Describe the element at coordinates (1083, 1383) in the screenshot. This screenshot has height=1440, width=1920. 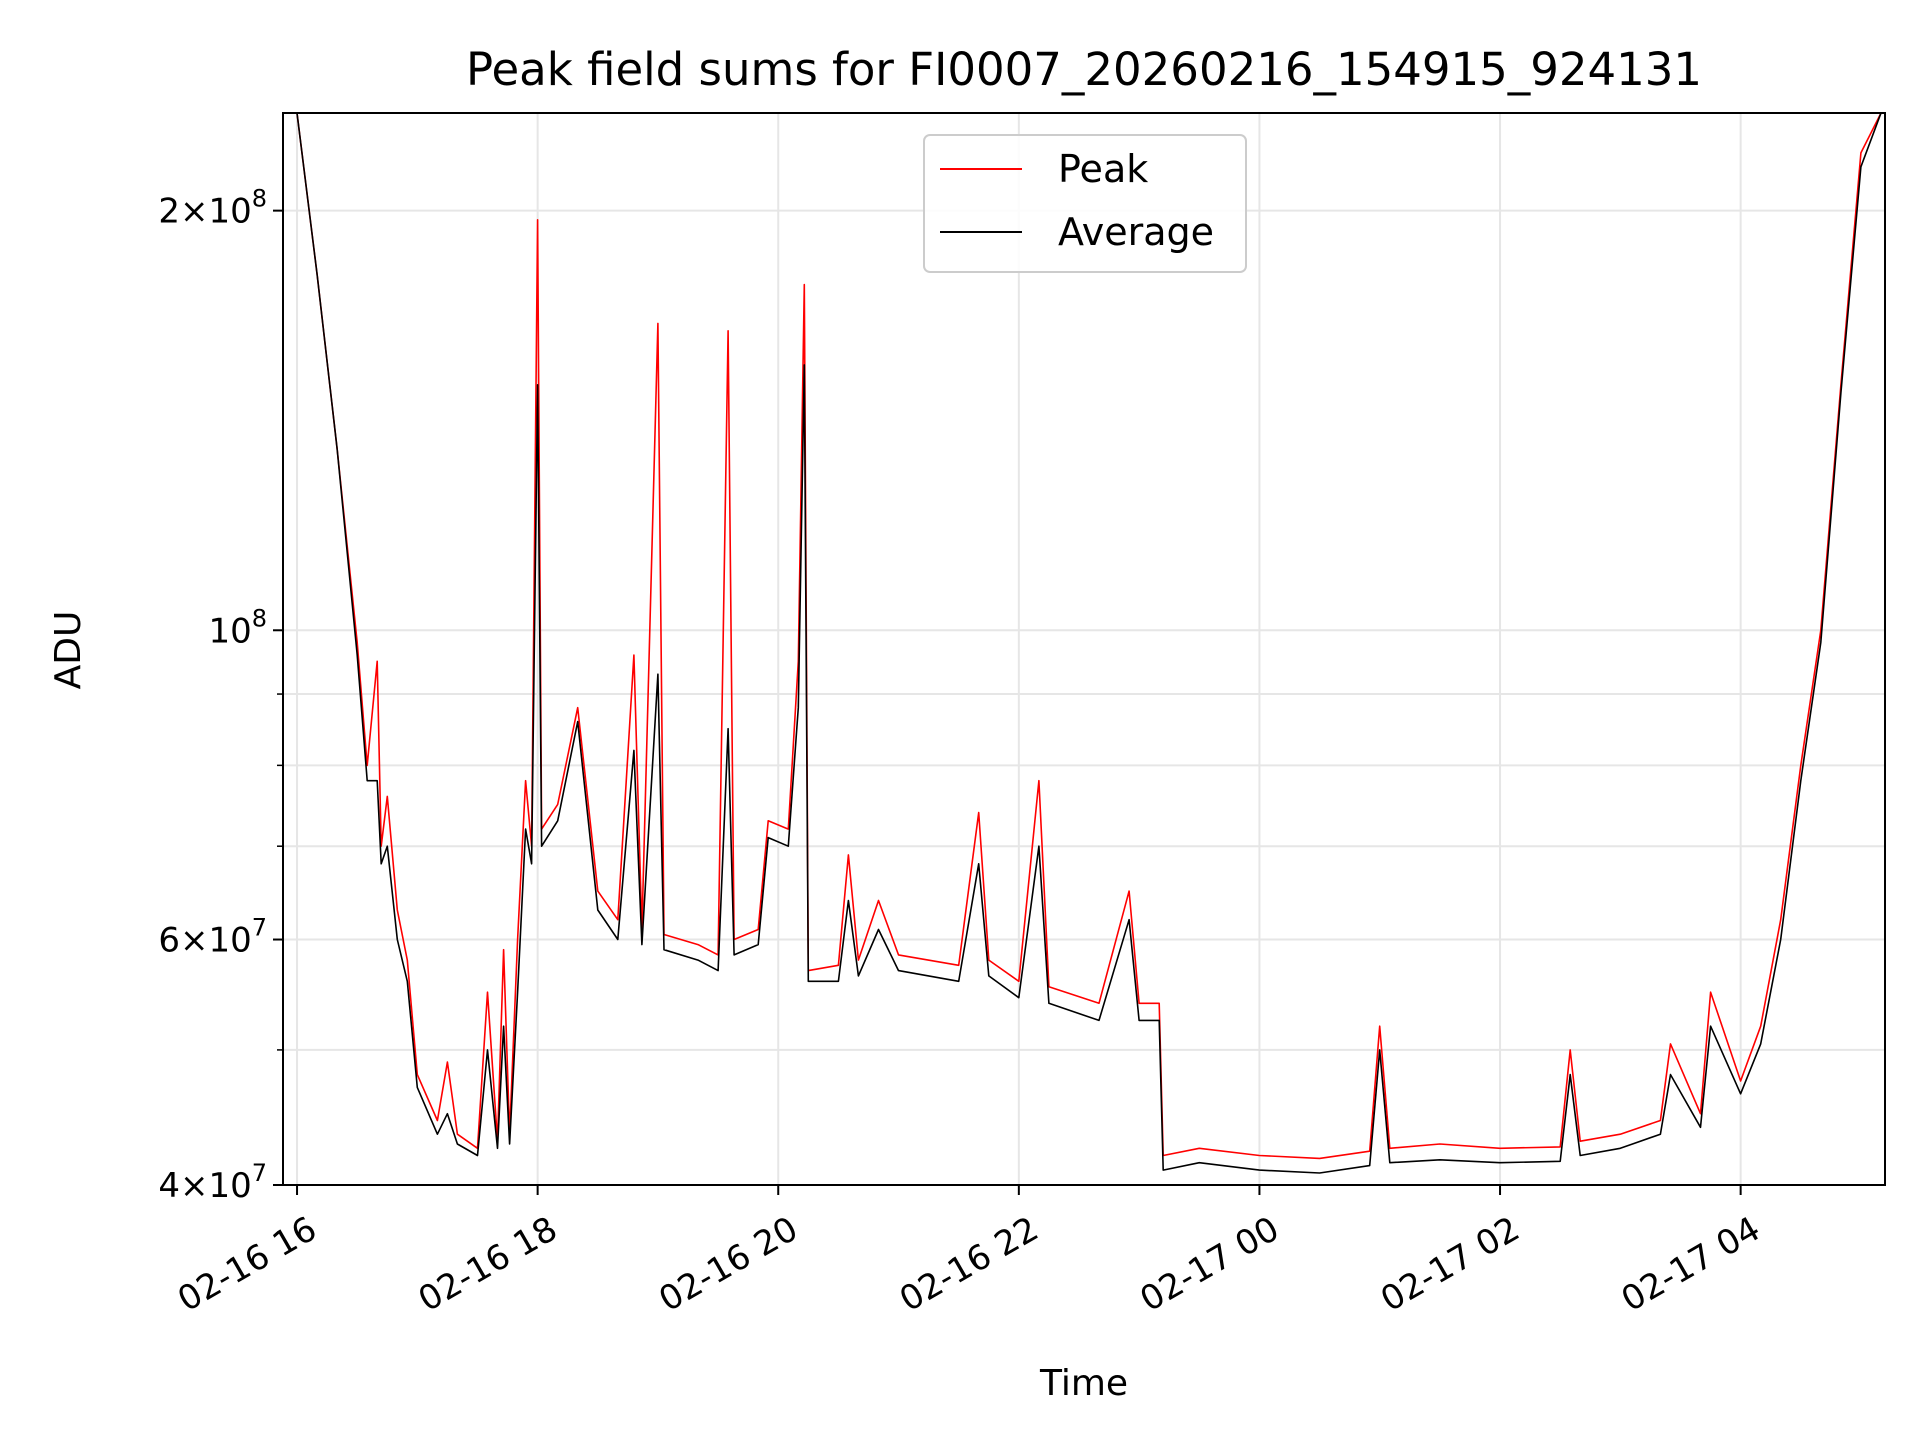
I see `x-axis-label: Time` at that location.